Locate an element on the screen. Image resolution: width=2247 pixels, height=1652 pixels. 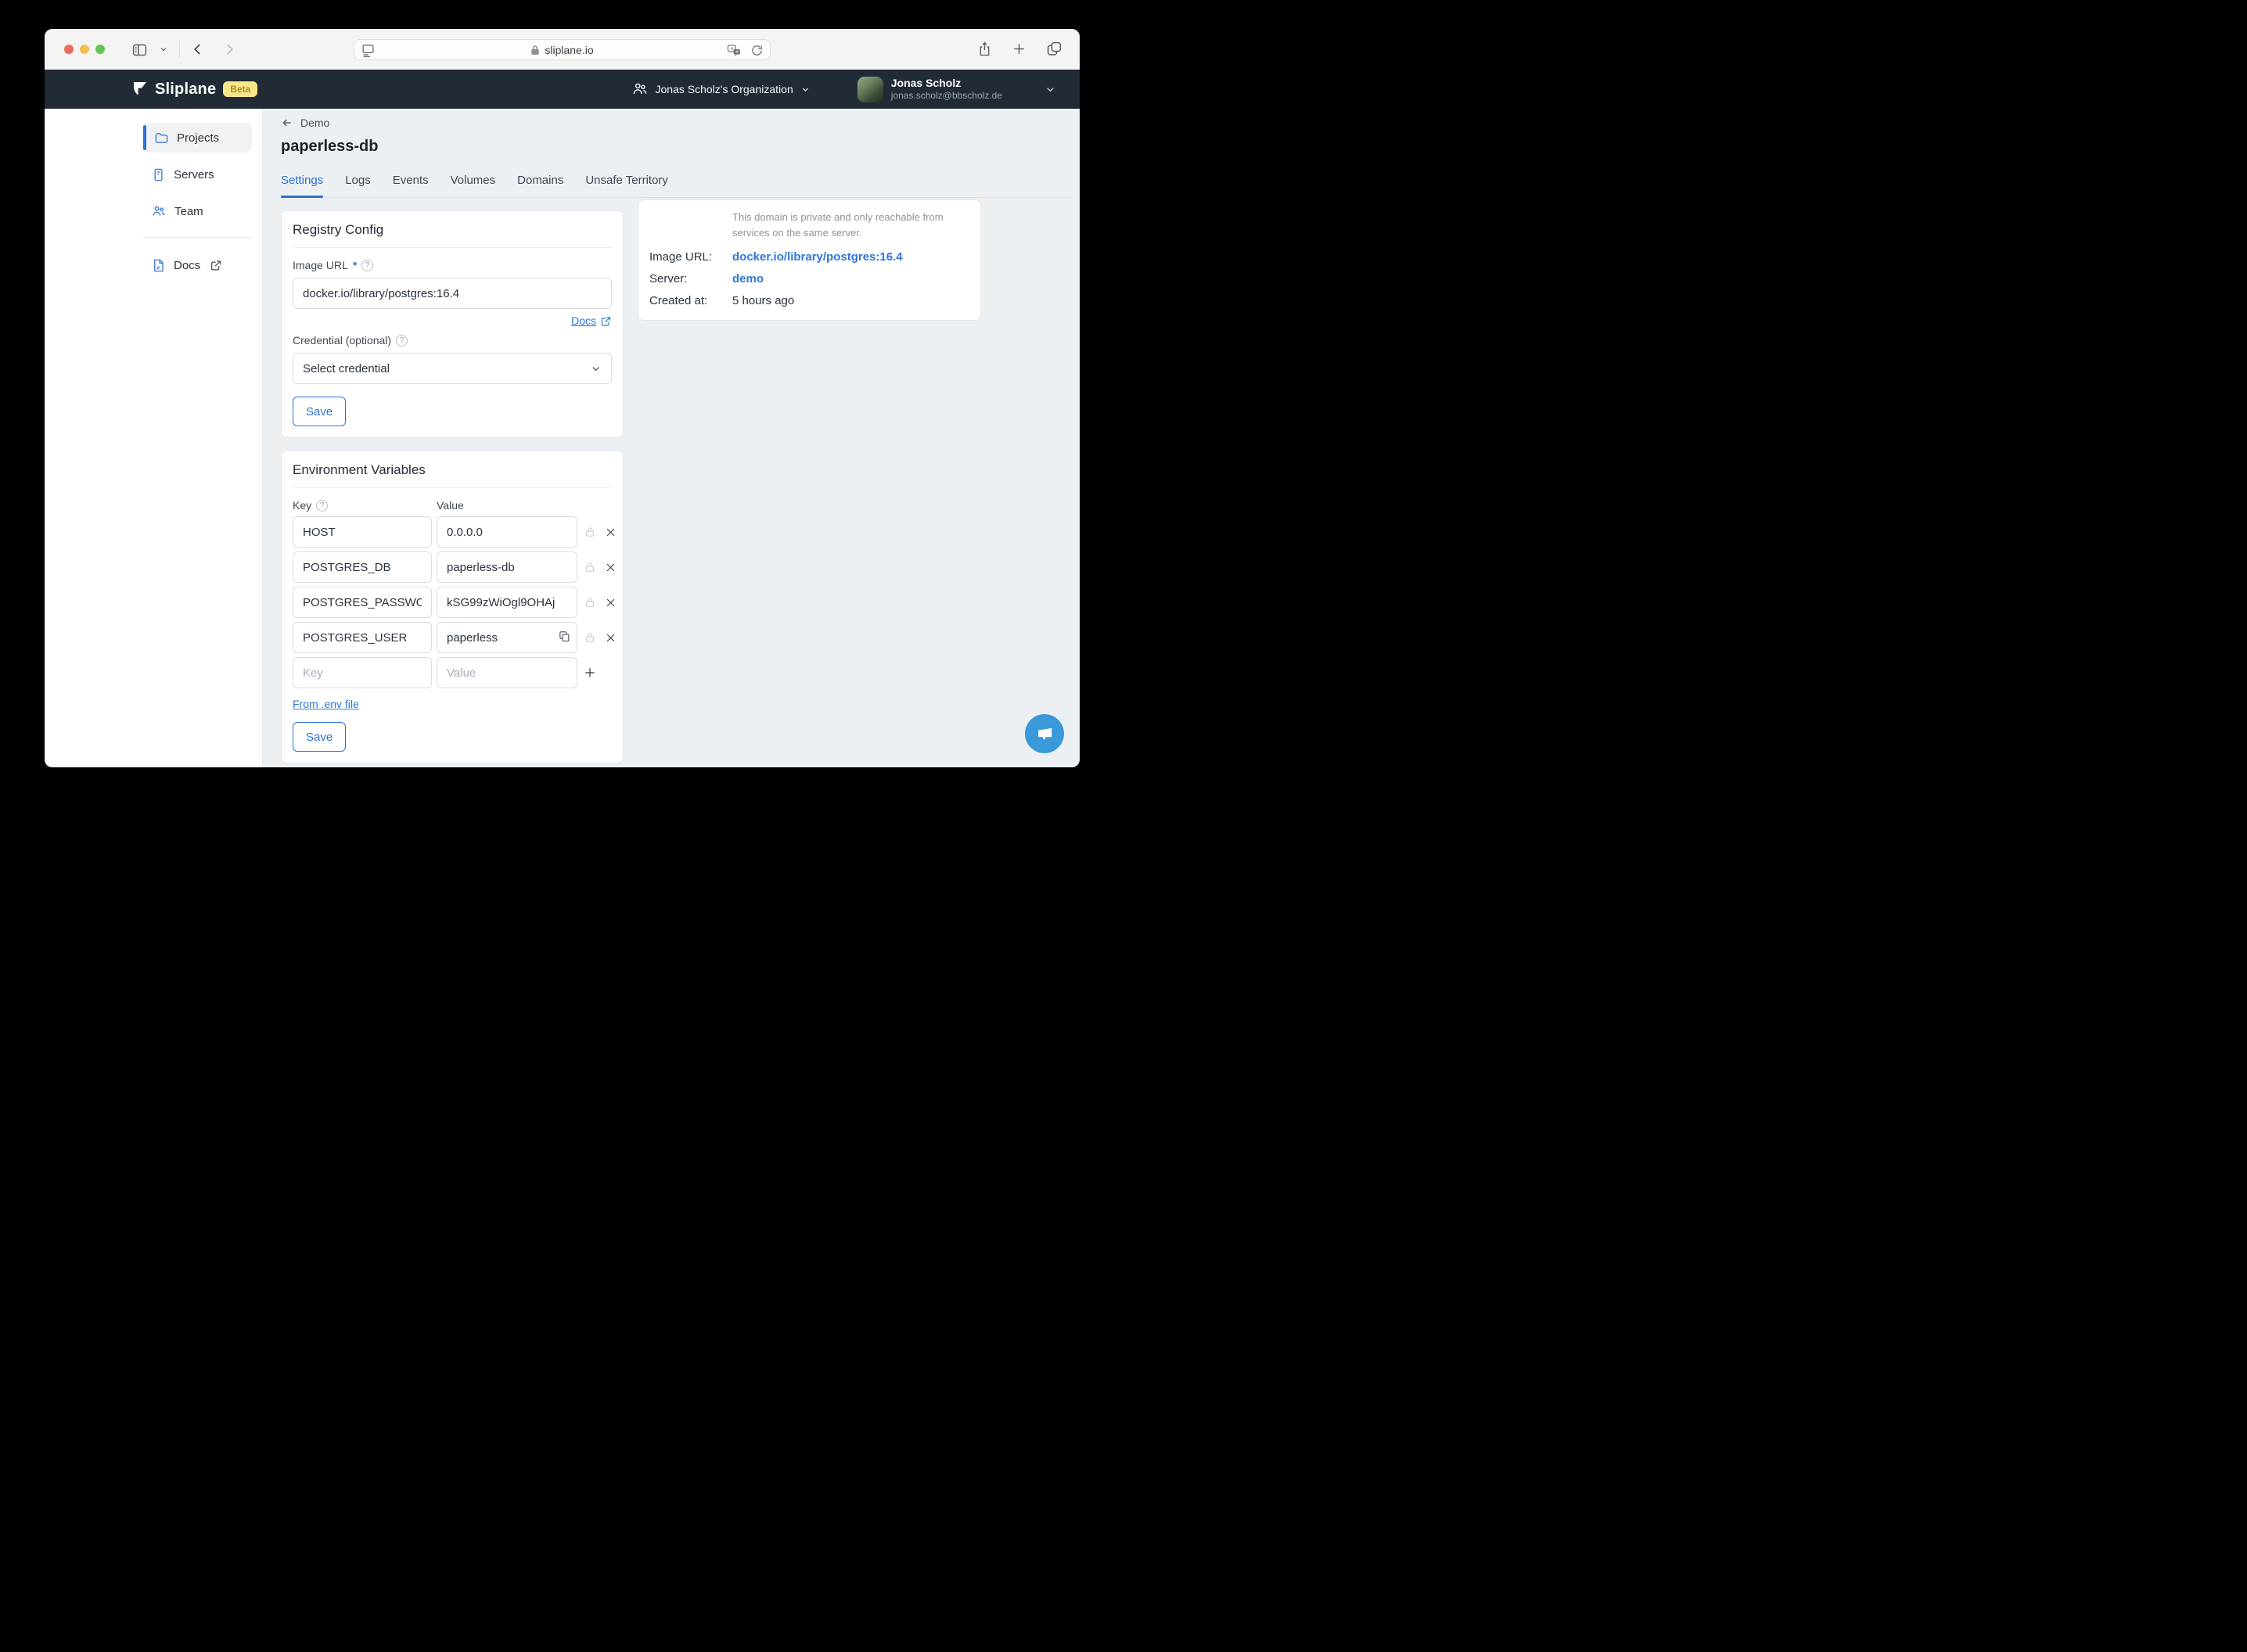
zoom-window-button is located at coordinates (100, 49).